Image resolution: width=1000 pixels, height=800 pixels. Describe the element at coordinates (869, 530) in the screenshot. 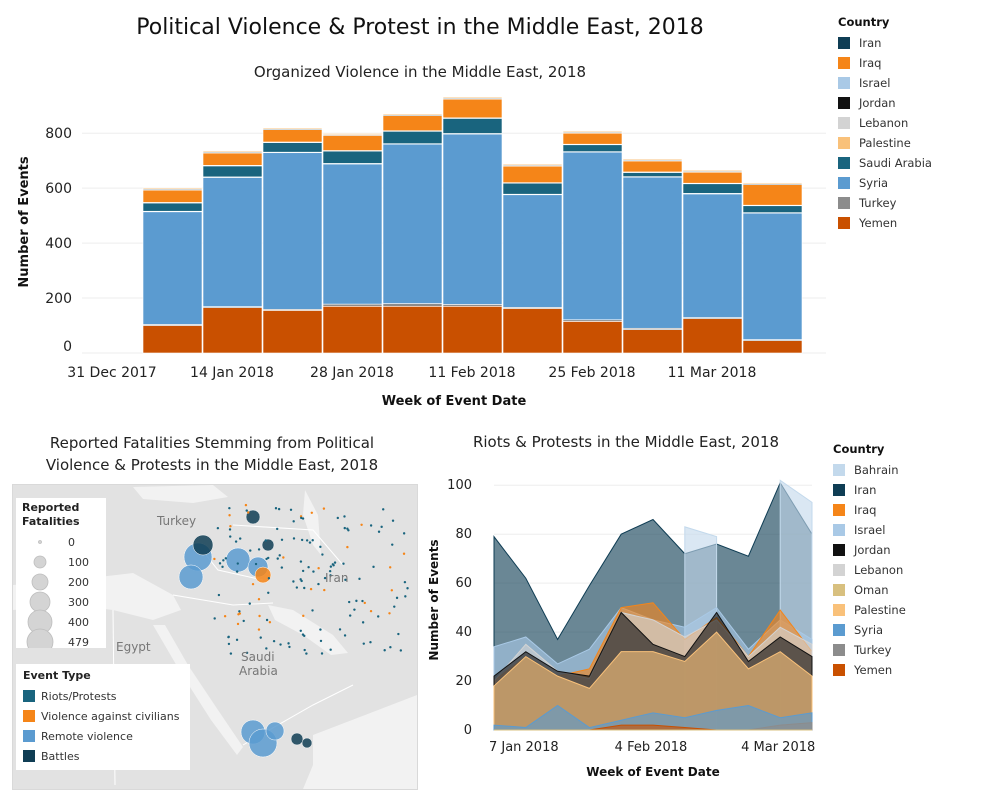

I see `legend-item-israel: Israel` at that location.